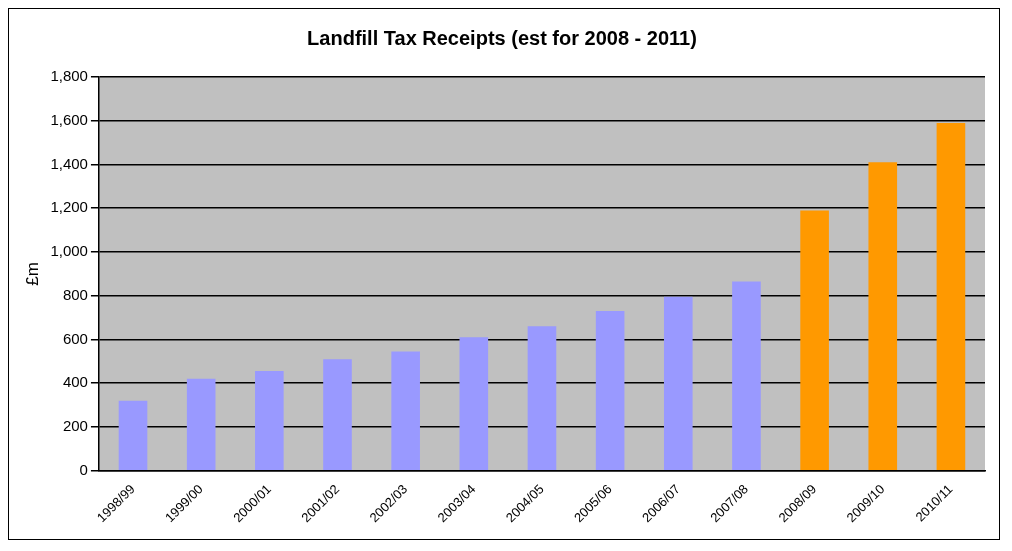 This screenshot has width=1012, height=551. I want to click on y-tick-label: 200, so click(75, 426).